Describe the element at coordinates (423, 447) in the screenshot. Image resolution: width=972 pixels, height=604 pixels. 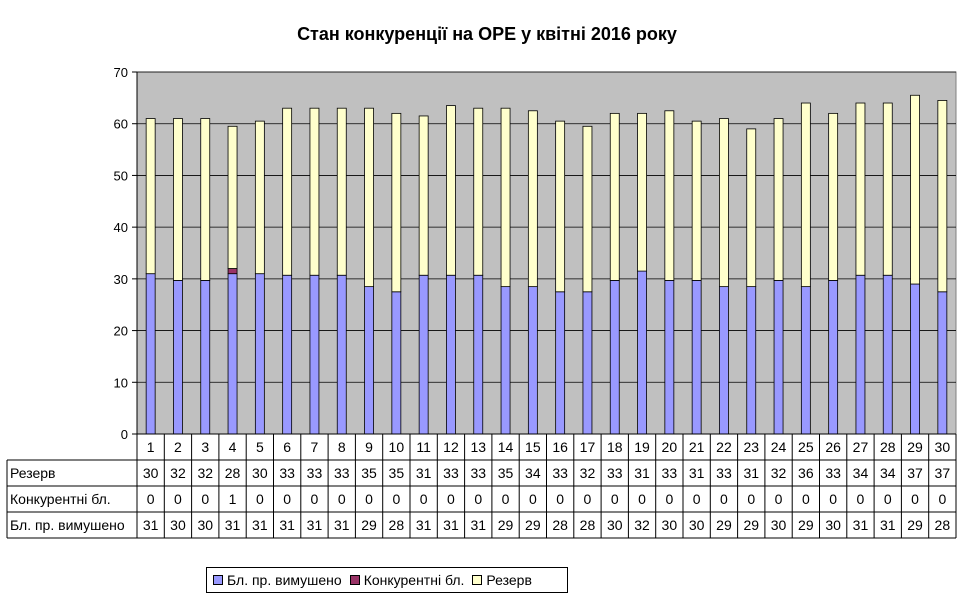
I see `x-tick-label: 11` at that location.